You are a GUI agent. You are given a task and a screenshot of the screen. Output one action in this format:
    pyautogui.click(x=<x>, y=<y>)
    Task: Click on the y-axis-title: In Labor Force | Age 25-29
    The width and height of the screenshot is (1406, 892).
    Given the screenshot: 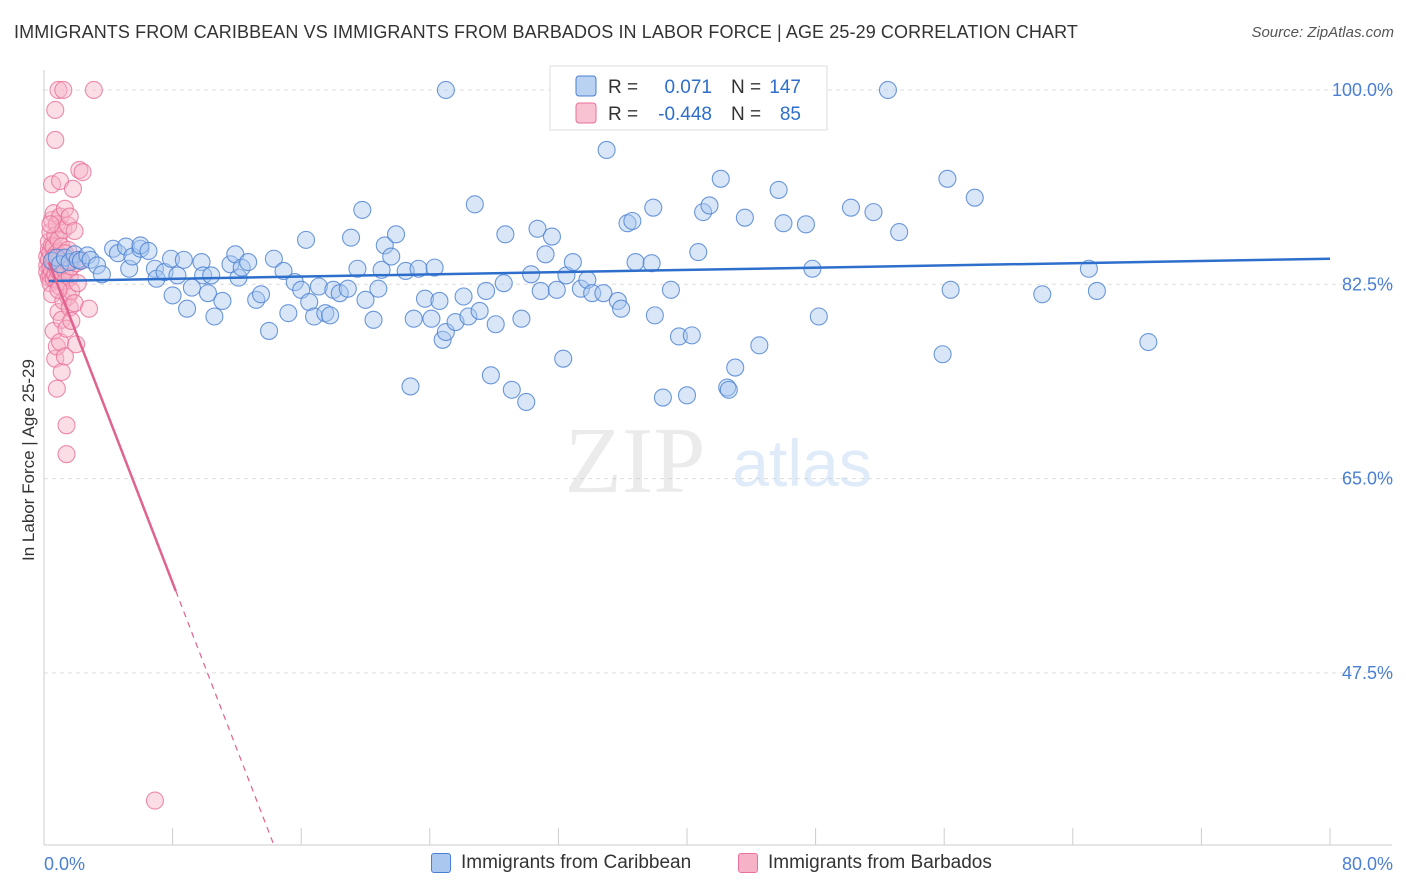 What is the action you would take?
    pyautogui.click(x=28, y=460)
    